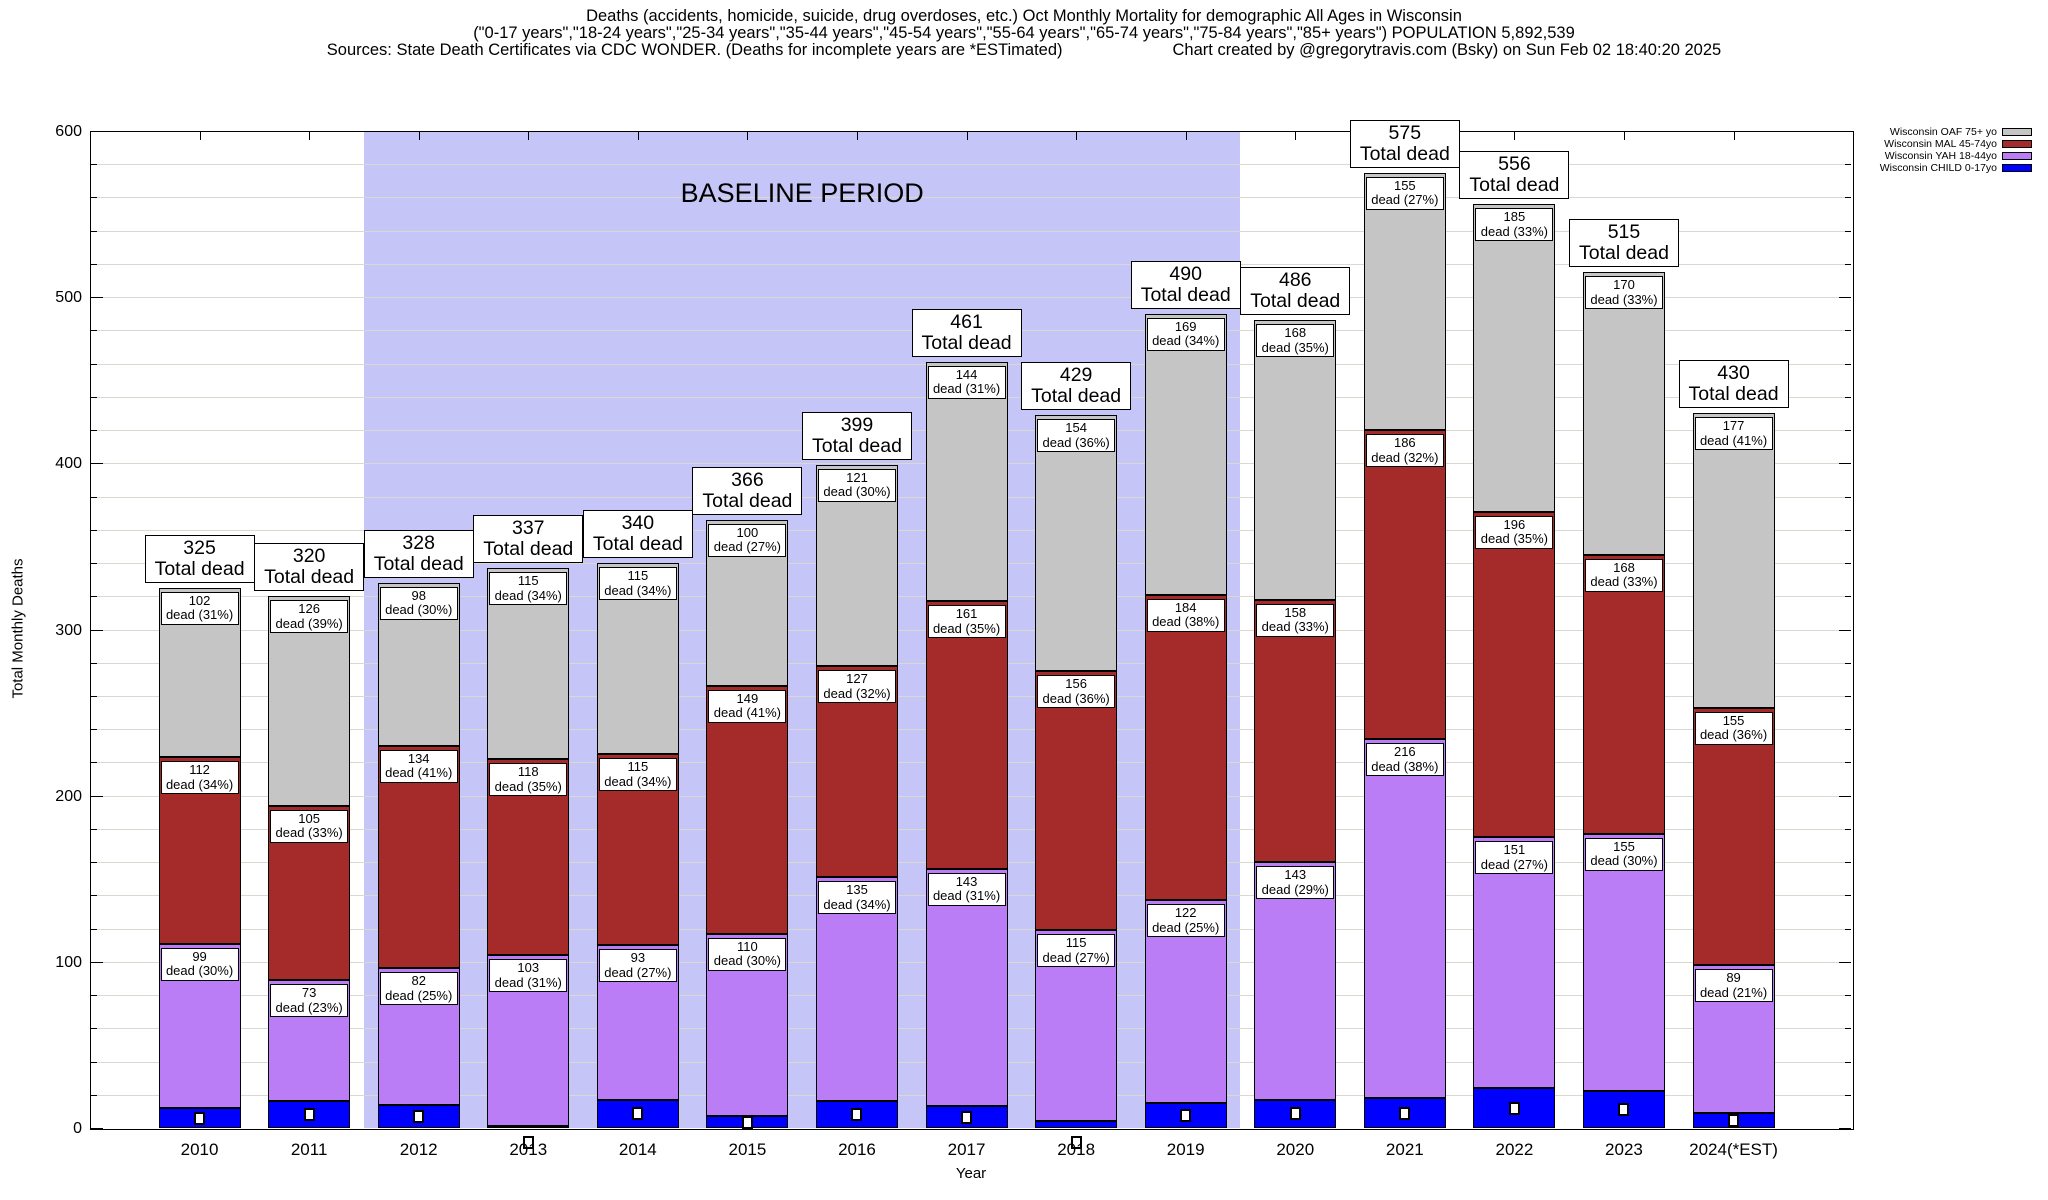 The height and width of the screenshot is (1200, 2048). What do you see at coordinates (1514, 674) in the screenshot?
I see `bar-segment-2022-mal` at bounding box center [1514, 674].